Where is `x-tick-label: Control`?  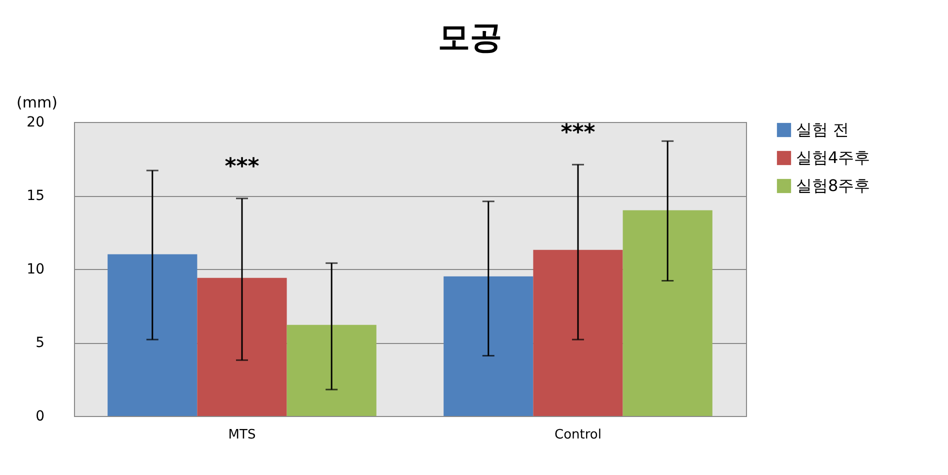
x-tick-label: Control is located at coordinates (578, 435).